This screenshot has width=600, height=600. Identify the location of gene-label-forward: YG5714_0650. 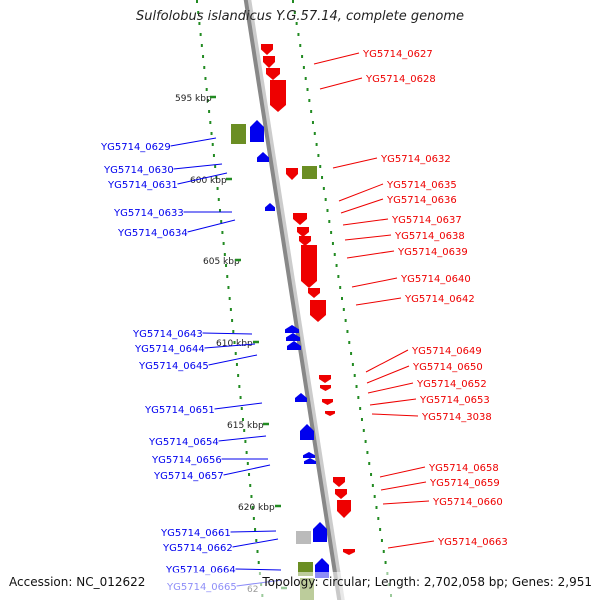
(447, 367).